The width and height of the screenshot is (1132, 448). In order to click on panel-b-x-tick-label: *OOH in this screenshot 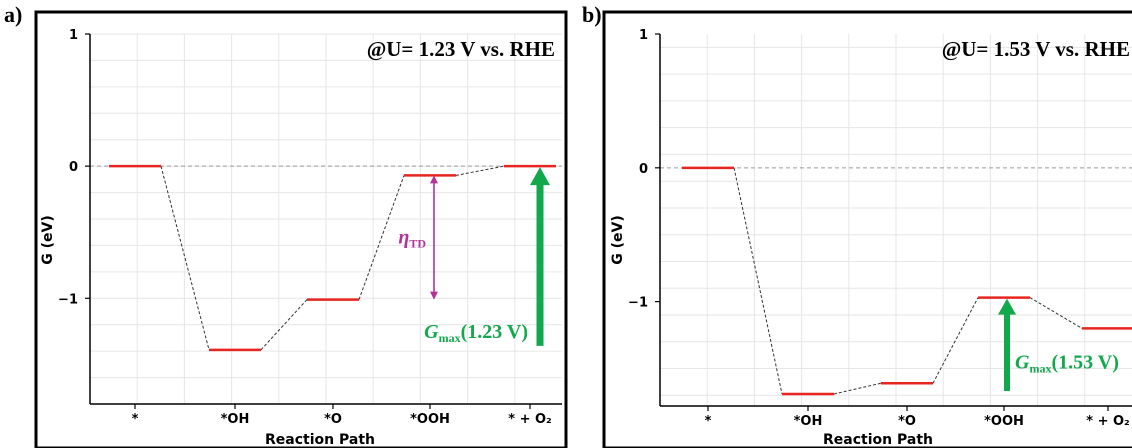, I will do `click(1004, 421)`.